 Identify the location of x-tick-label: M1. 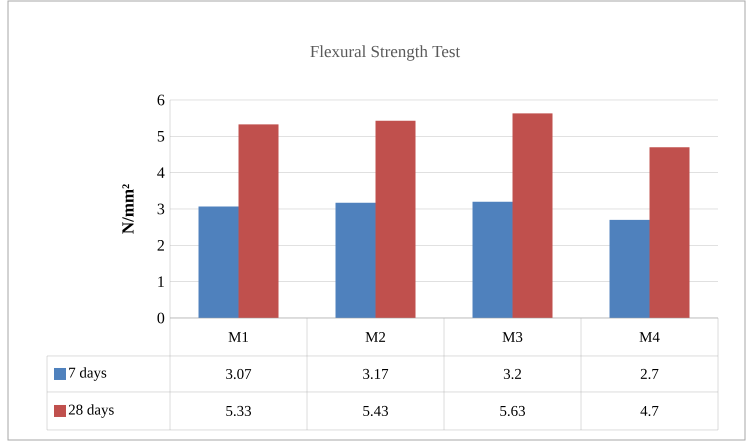
(238, 337).